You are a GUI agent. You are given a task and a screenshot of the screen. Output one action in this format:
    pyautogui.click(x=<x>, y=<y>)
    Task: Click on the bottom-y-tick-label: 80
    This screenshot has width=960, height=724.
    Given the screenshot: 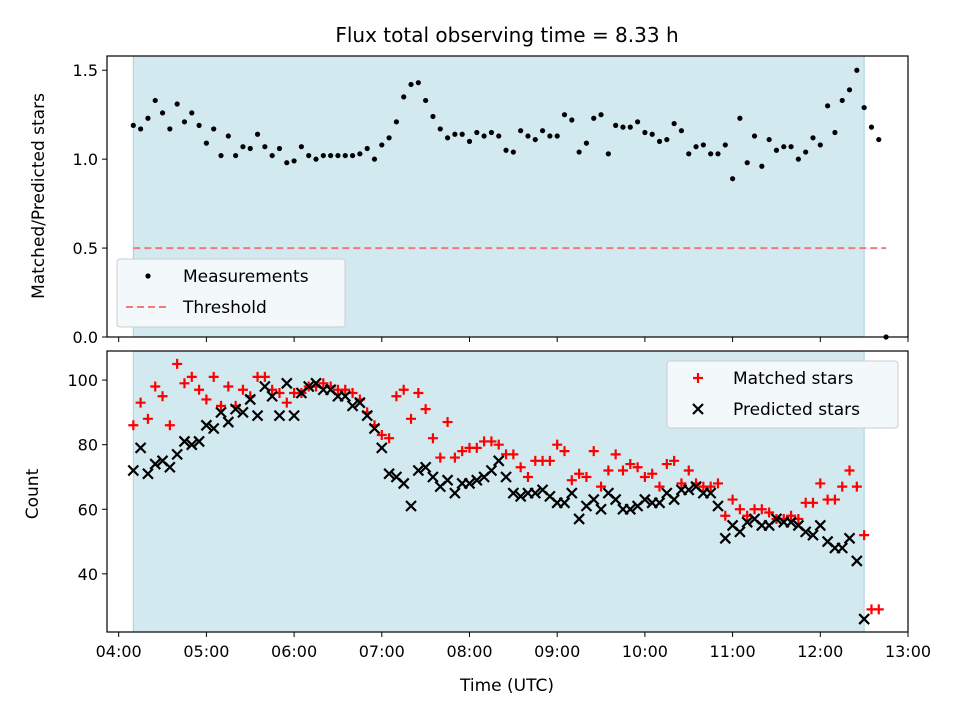 What is the action you would take?
    pyautogui.click(x=88, y=445)
    